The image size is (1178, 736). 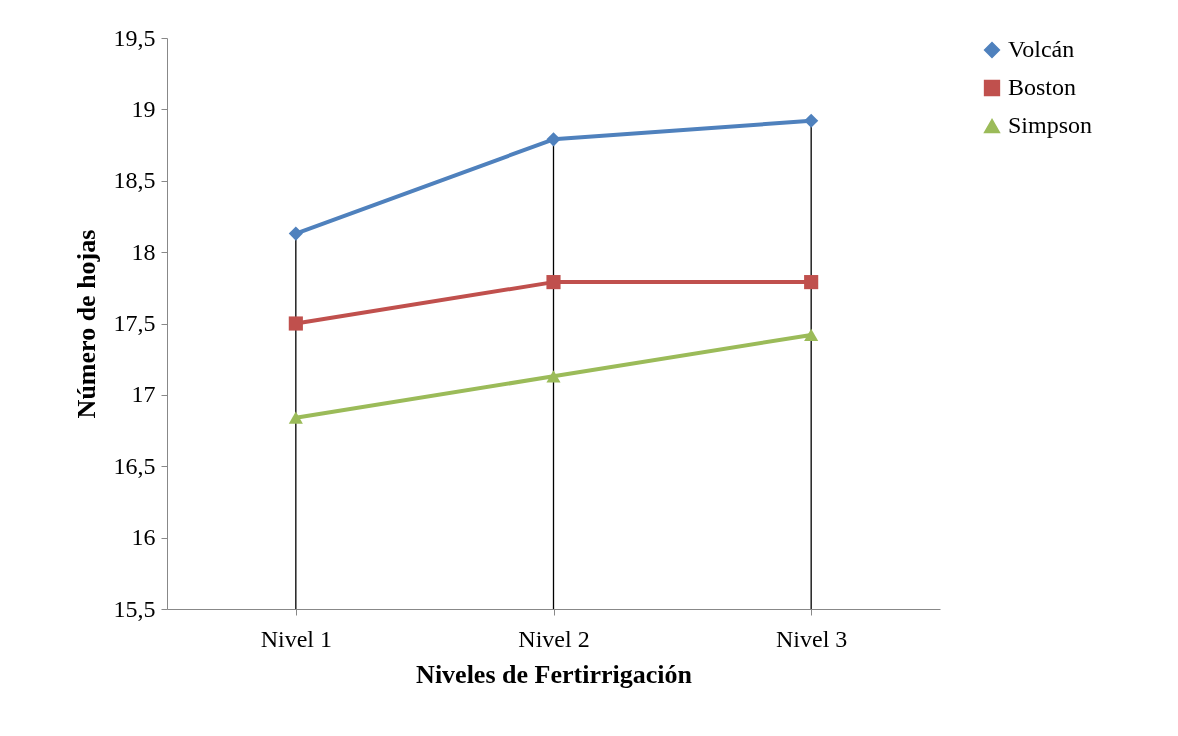 What do you see at coordinates (143, 251) in the screenshot?
I see `y-tick-label: 18` at bounding box center [143, 251].